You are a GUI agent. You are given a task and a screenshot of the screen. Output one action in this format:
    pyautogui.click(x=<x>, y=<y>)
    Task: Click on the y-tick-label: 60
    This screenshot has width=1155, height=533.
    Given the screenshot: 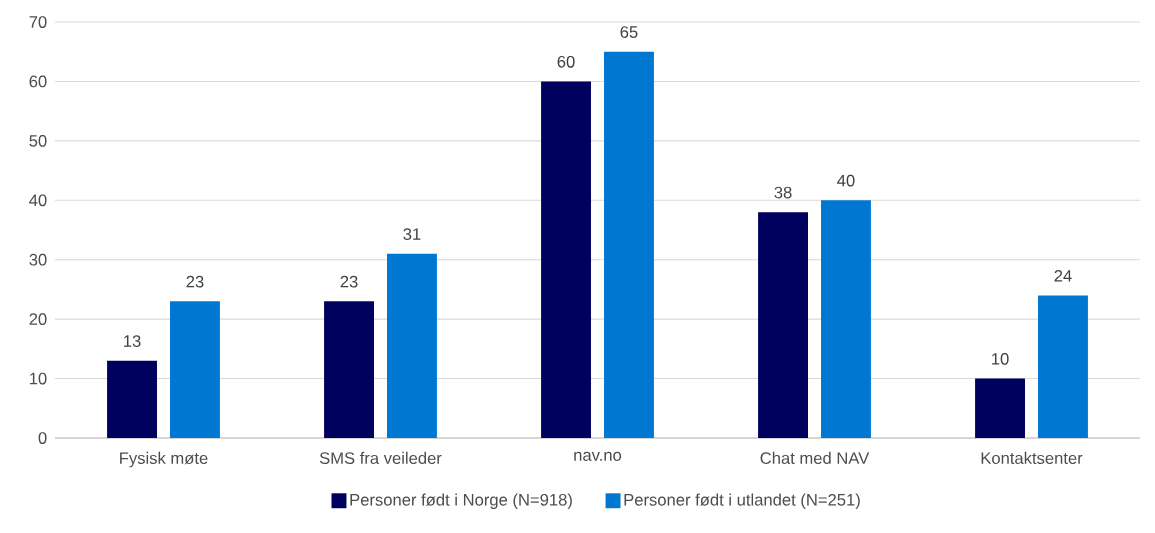 What is the action you would take?
    pyautogui.click(x=38, y=81)
    